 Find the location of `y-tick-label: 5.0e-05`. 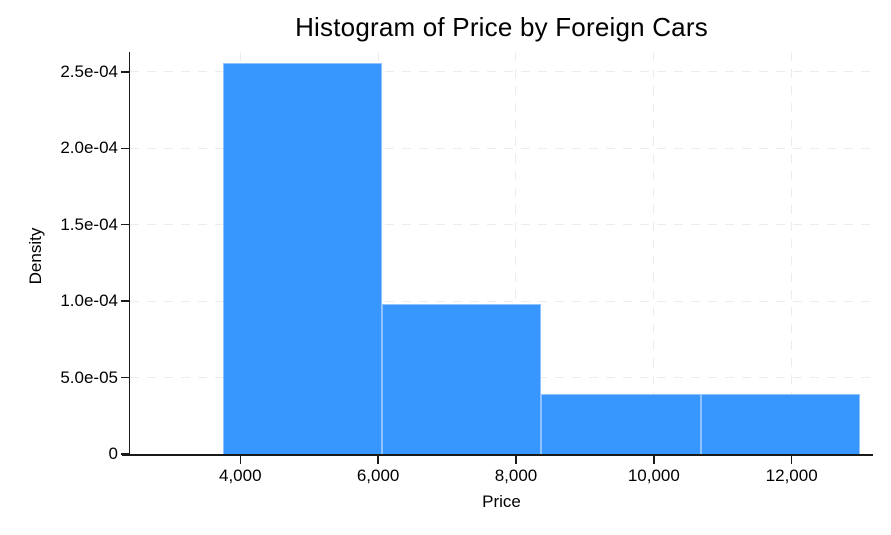

y-tick-label: 5.0e-05 is located at coordinates (89, 377).